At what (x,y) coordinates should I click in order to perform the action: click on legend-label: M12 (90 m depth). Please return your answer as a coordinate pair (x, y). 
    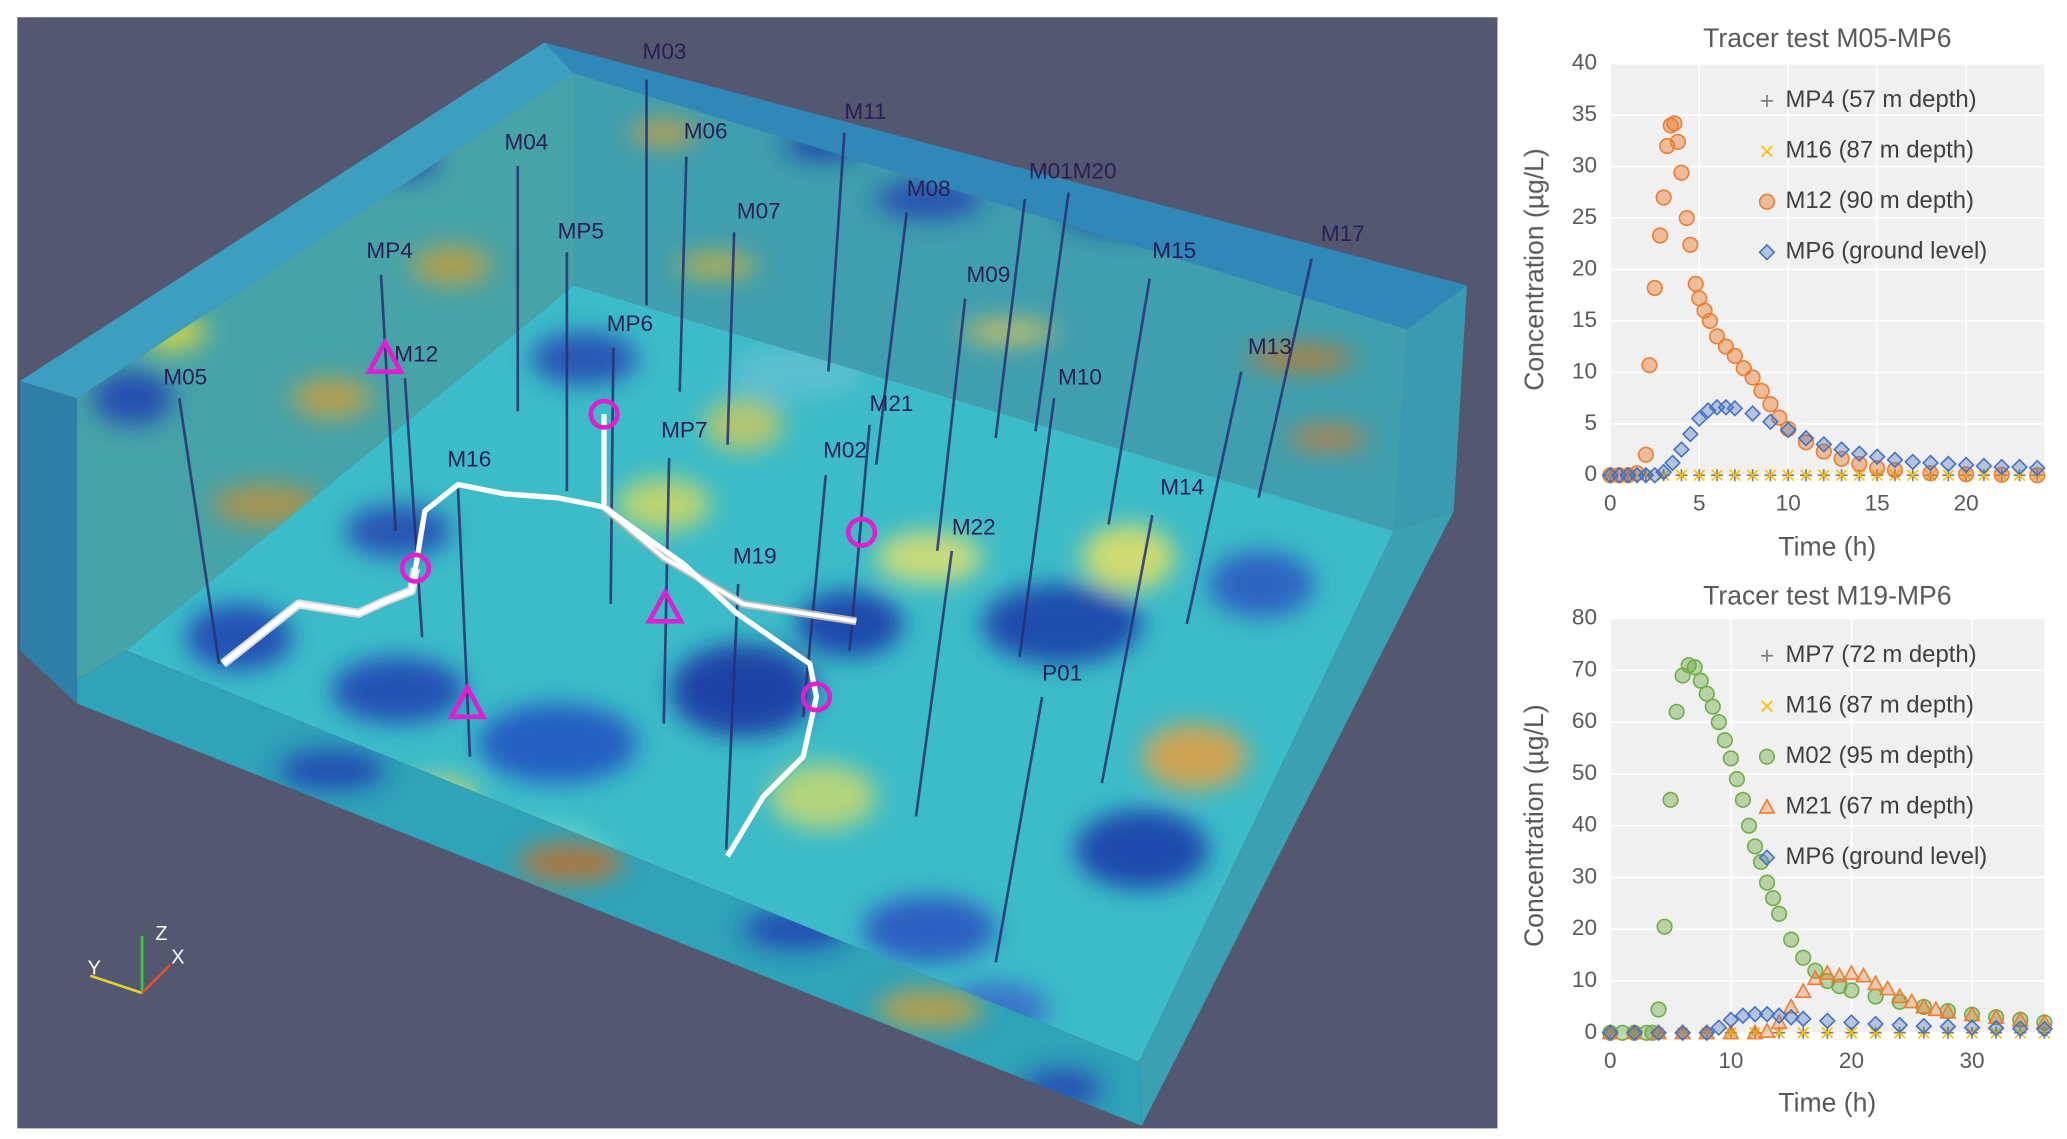
    Looking at the image, I should click on (1880, 200).